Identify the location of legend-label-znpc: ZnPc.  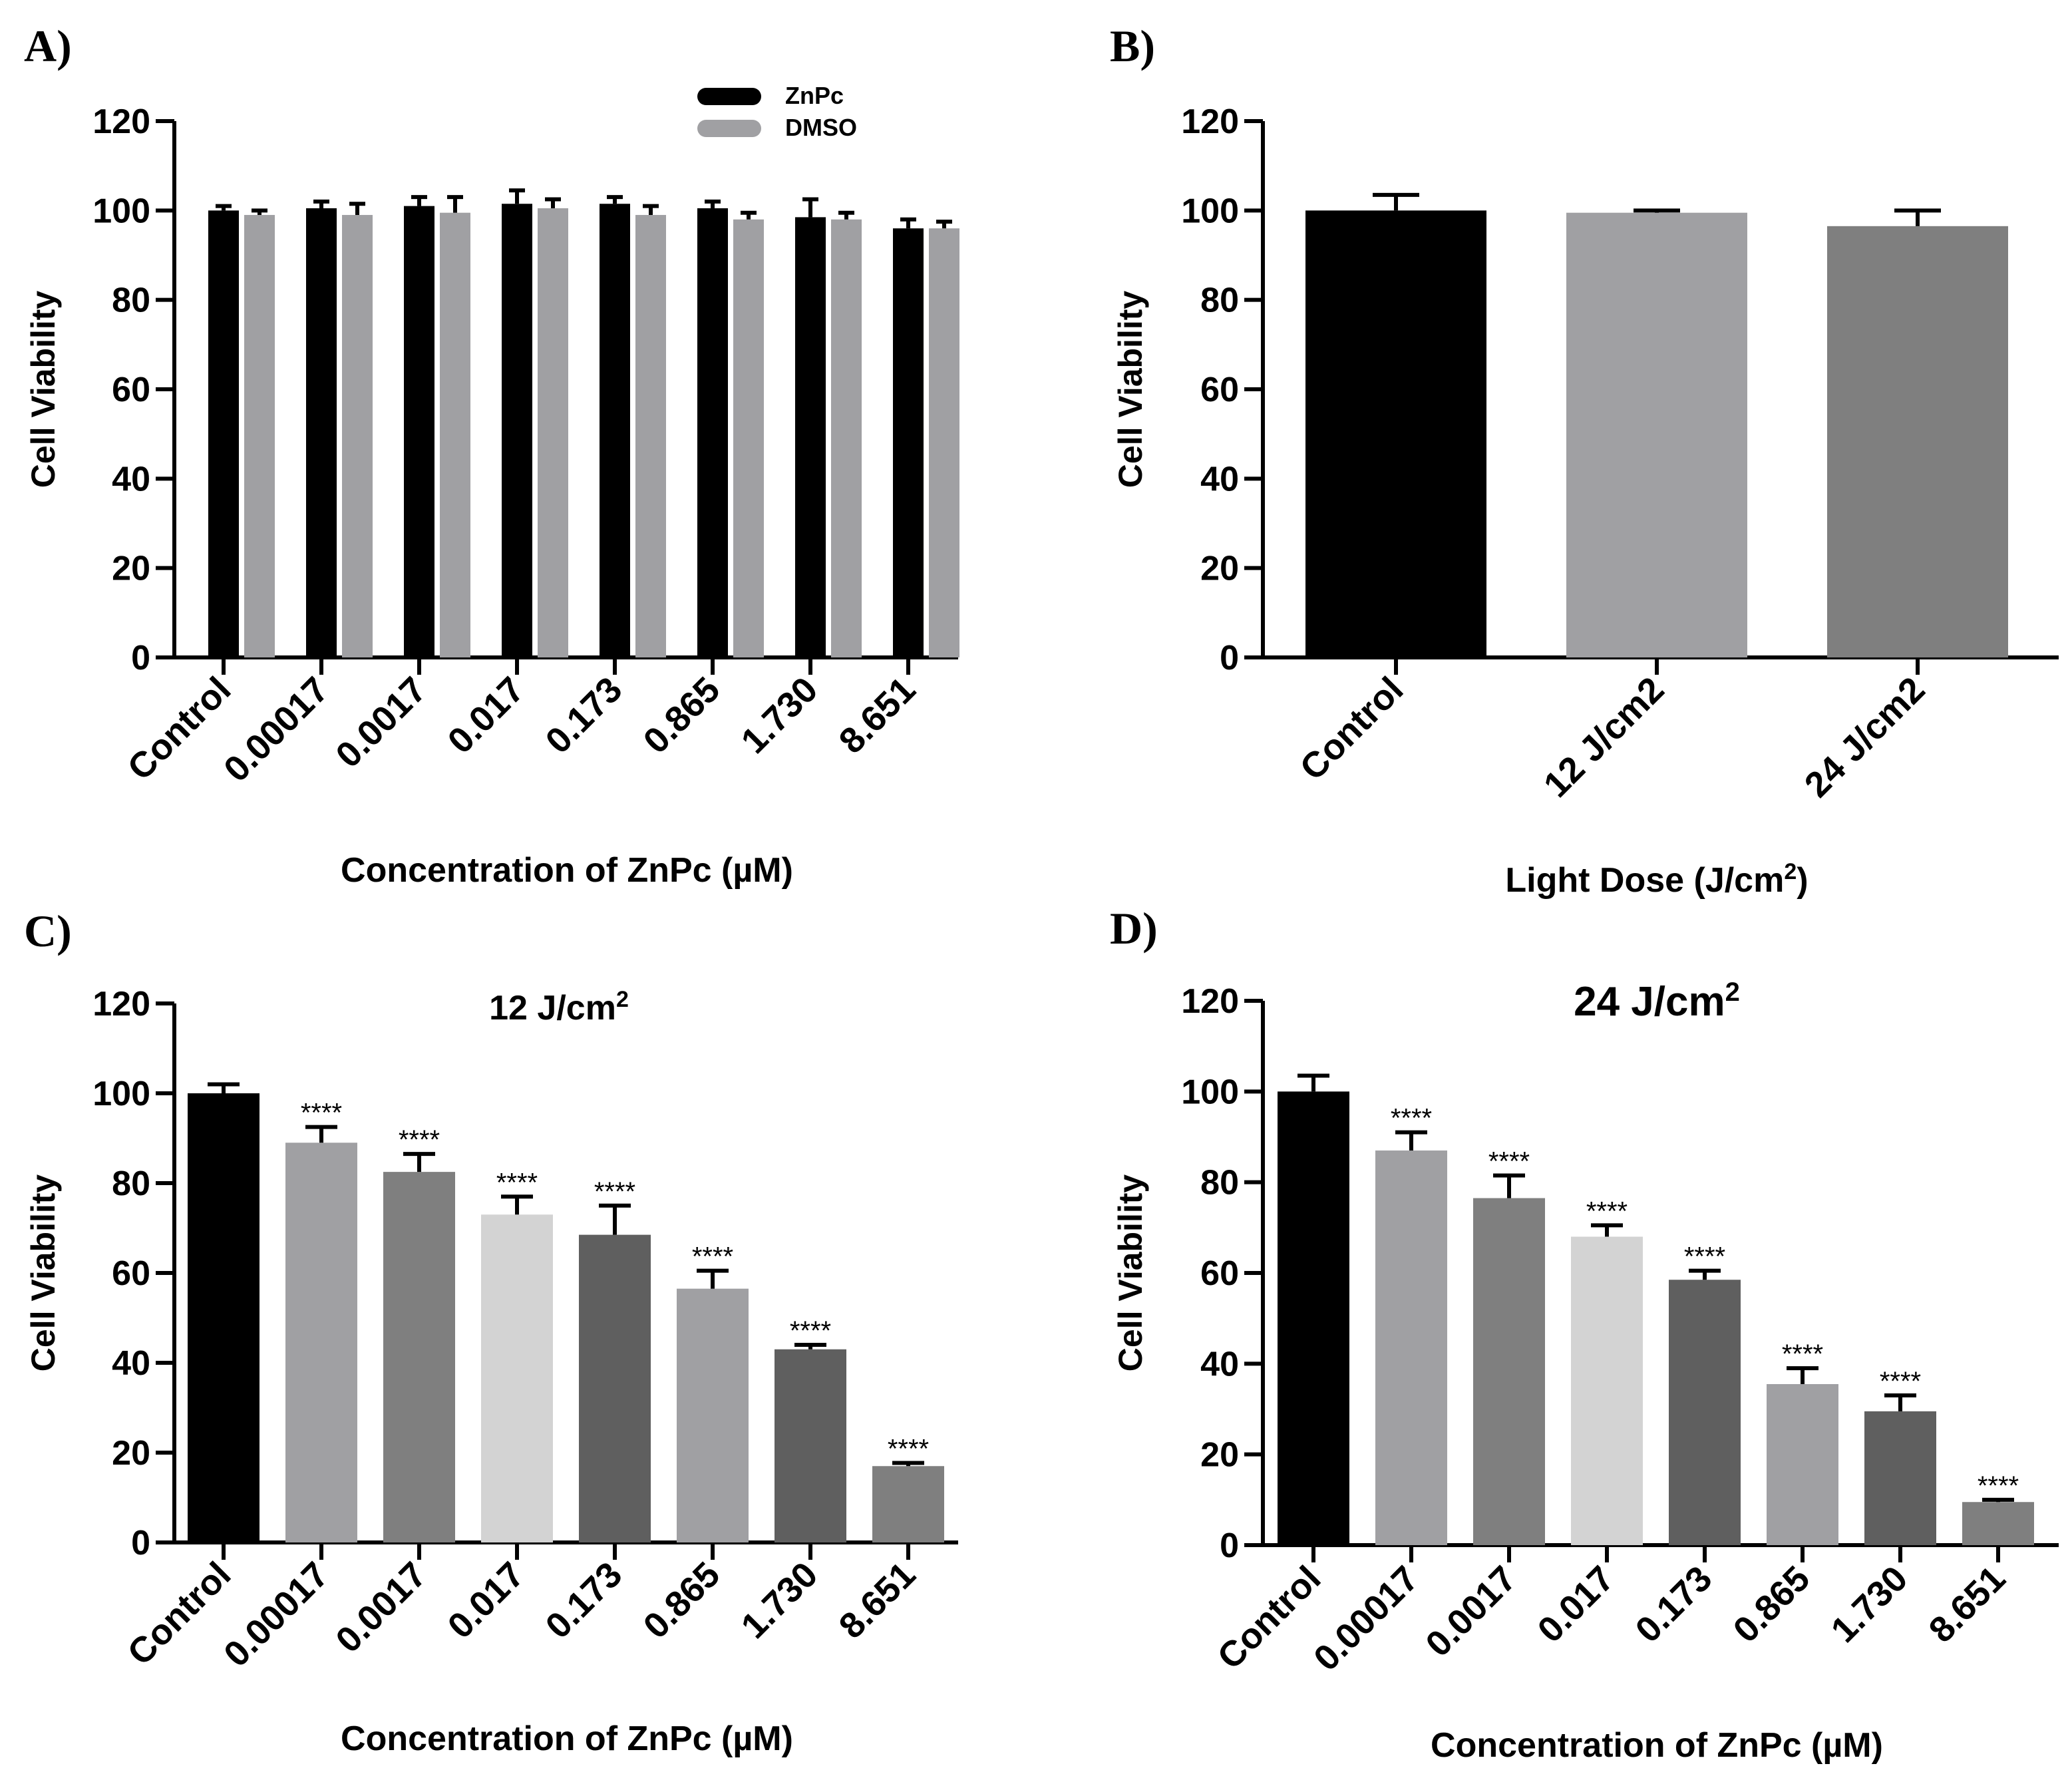
(814, 95).